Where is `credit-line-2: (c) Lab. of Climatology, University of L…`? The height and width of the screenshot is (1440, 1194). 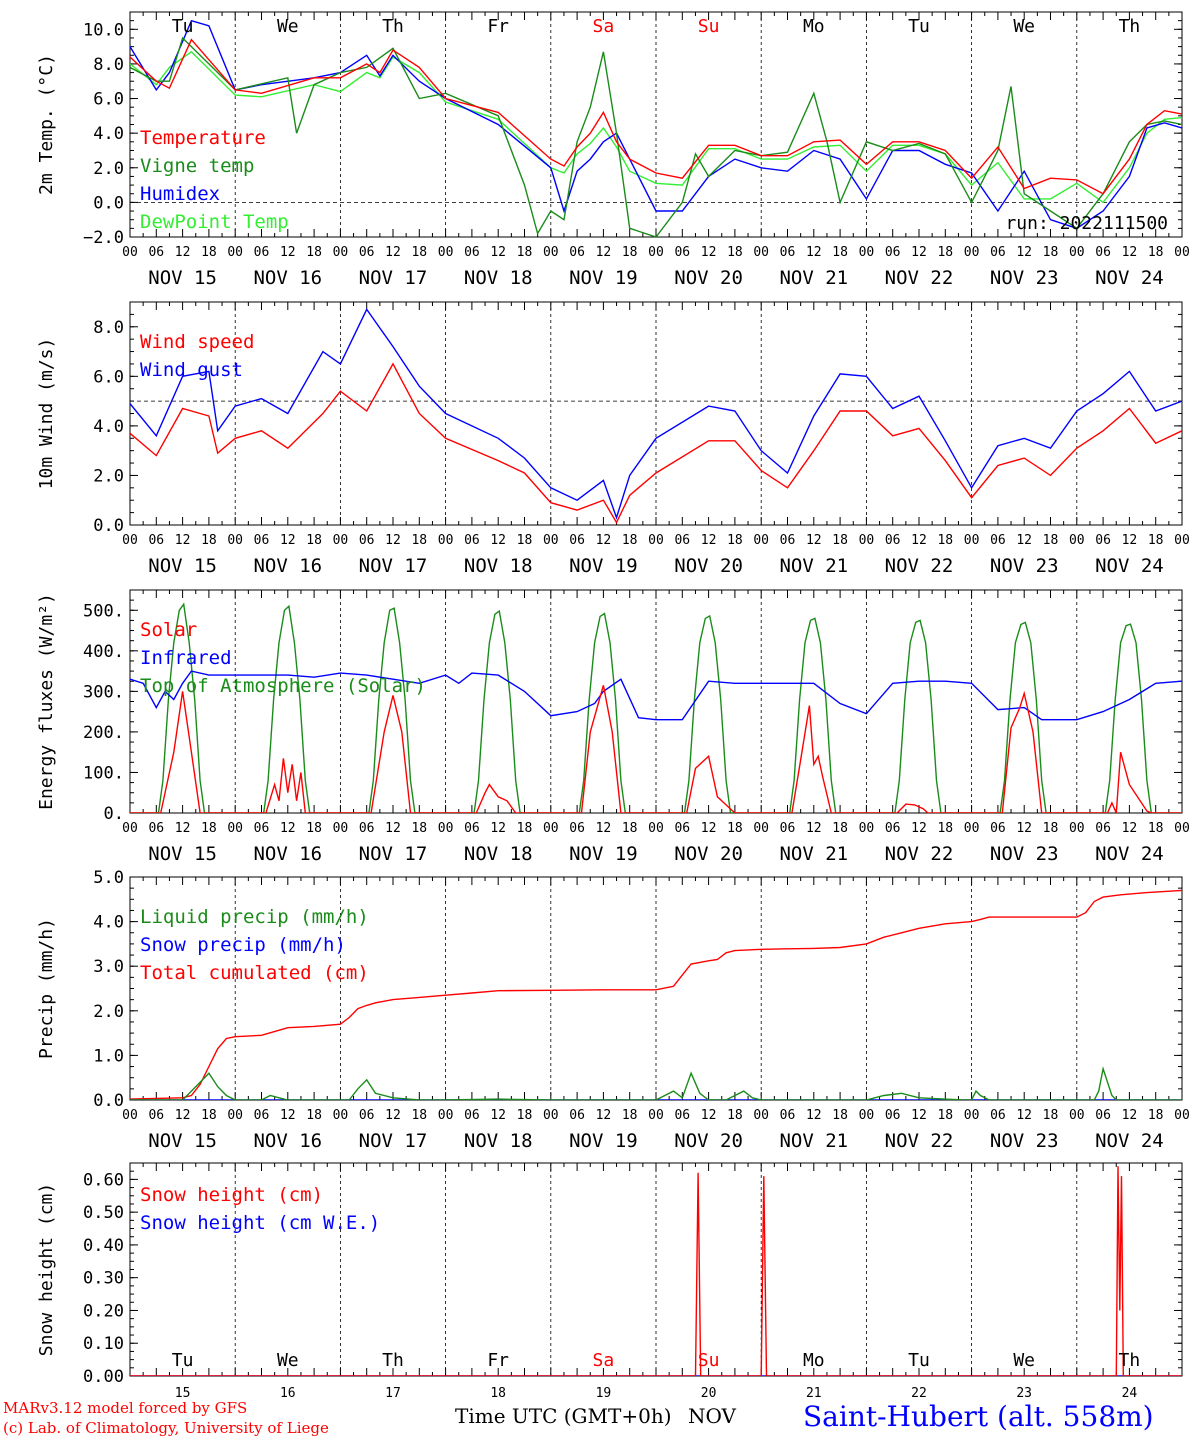
credit-line-2: (c) Lab. of Climatology, University of L… is located at coordinates (166, 1428).